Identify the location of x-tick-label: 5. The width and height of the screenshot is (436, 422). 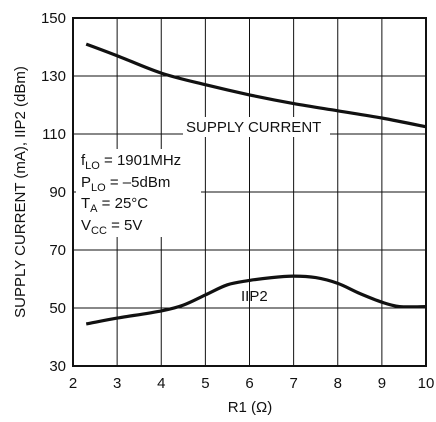
(205, 383).